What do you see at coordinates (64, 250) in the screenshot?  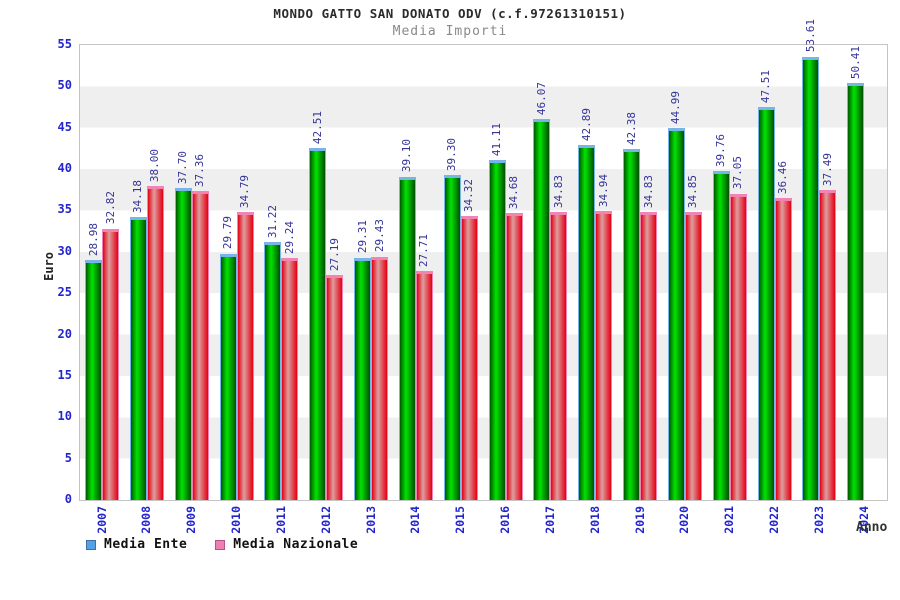 I see `y-tick-label-30: 30` at bounding box center [64, 250].